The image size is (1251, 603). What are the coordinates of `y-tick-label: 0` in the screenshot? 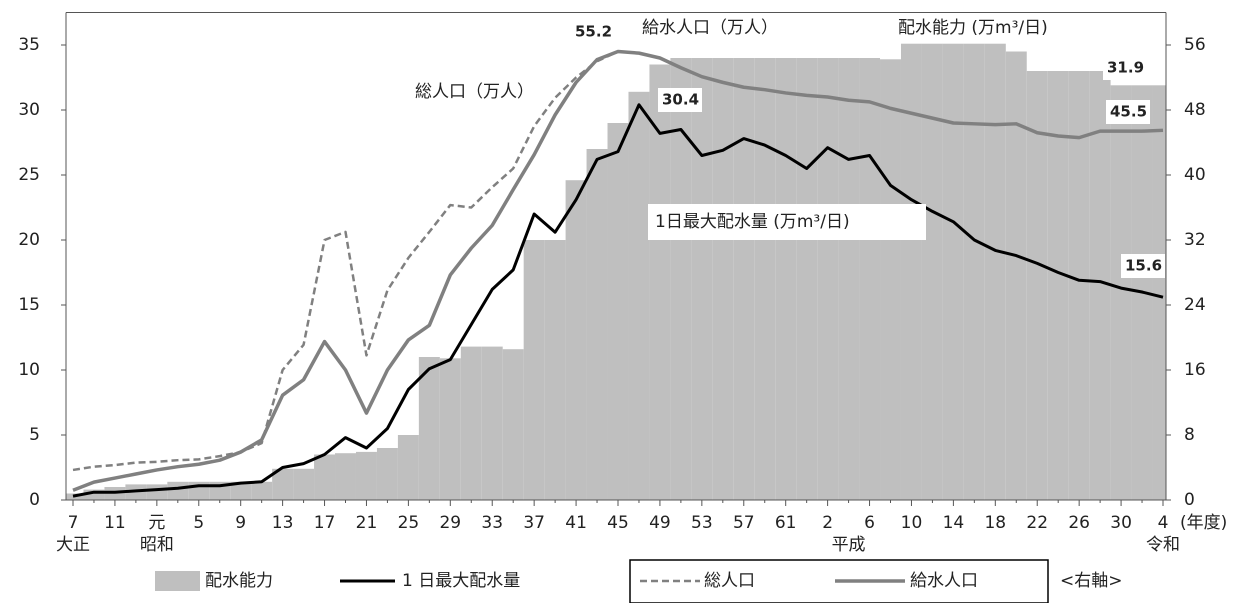 It's located at (34, 500).